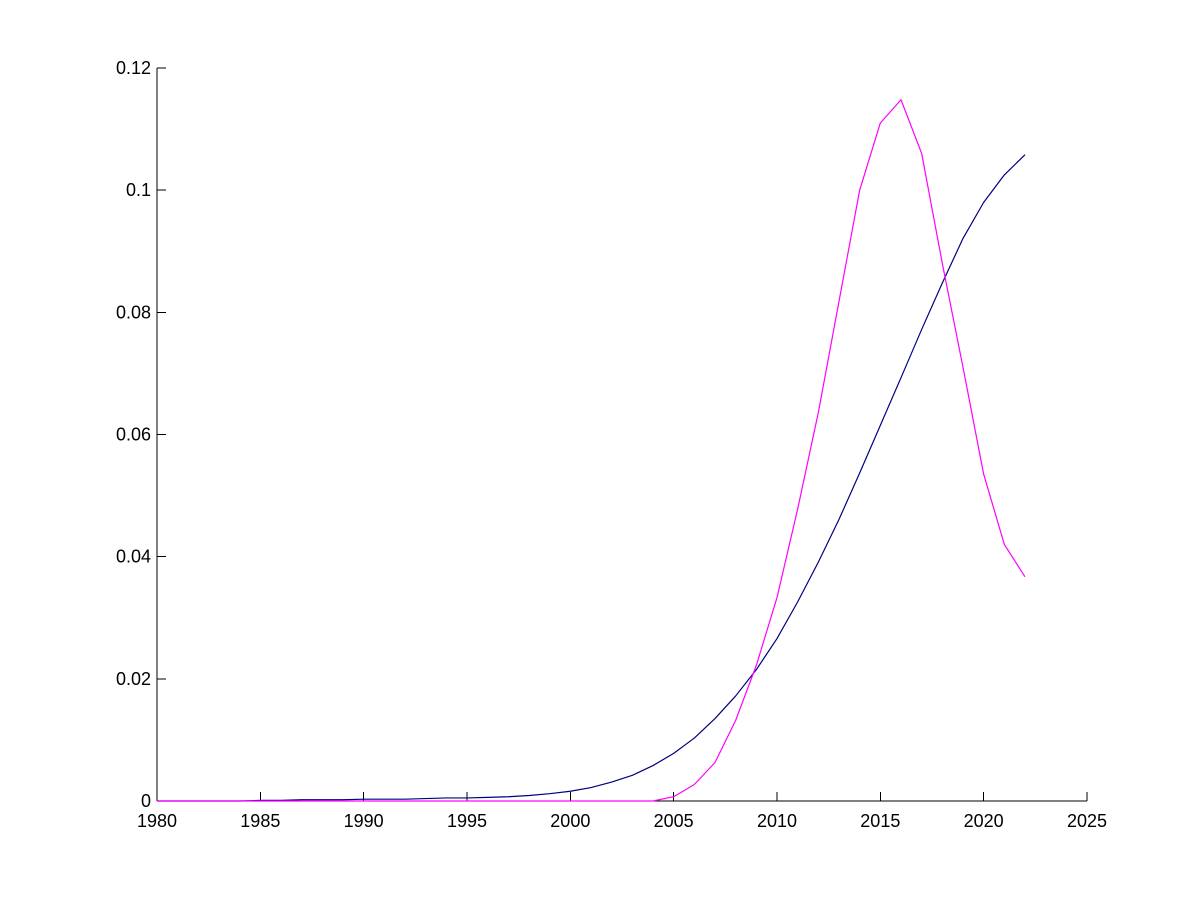 The image size is (1200, 900). Describe the element at coordinates (570, 821) in the screenshot. I see `x-tick-label: 2000` at that location.